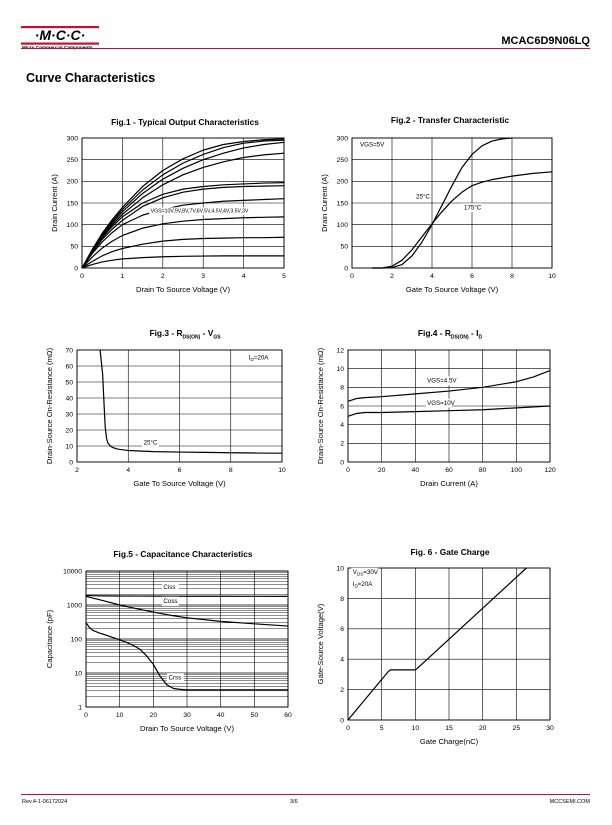  Describe the element at coordinates (342, 629) in the screenshot. I see `fig6-ytick-label: 6` at that location.